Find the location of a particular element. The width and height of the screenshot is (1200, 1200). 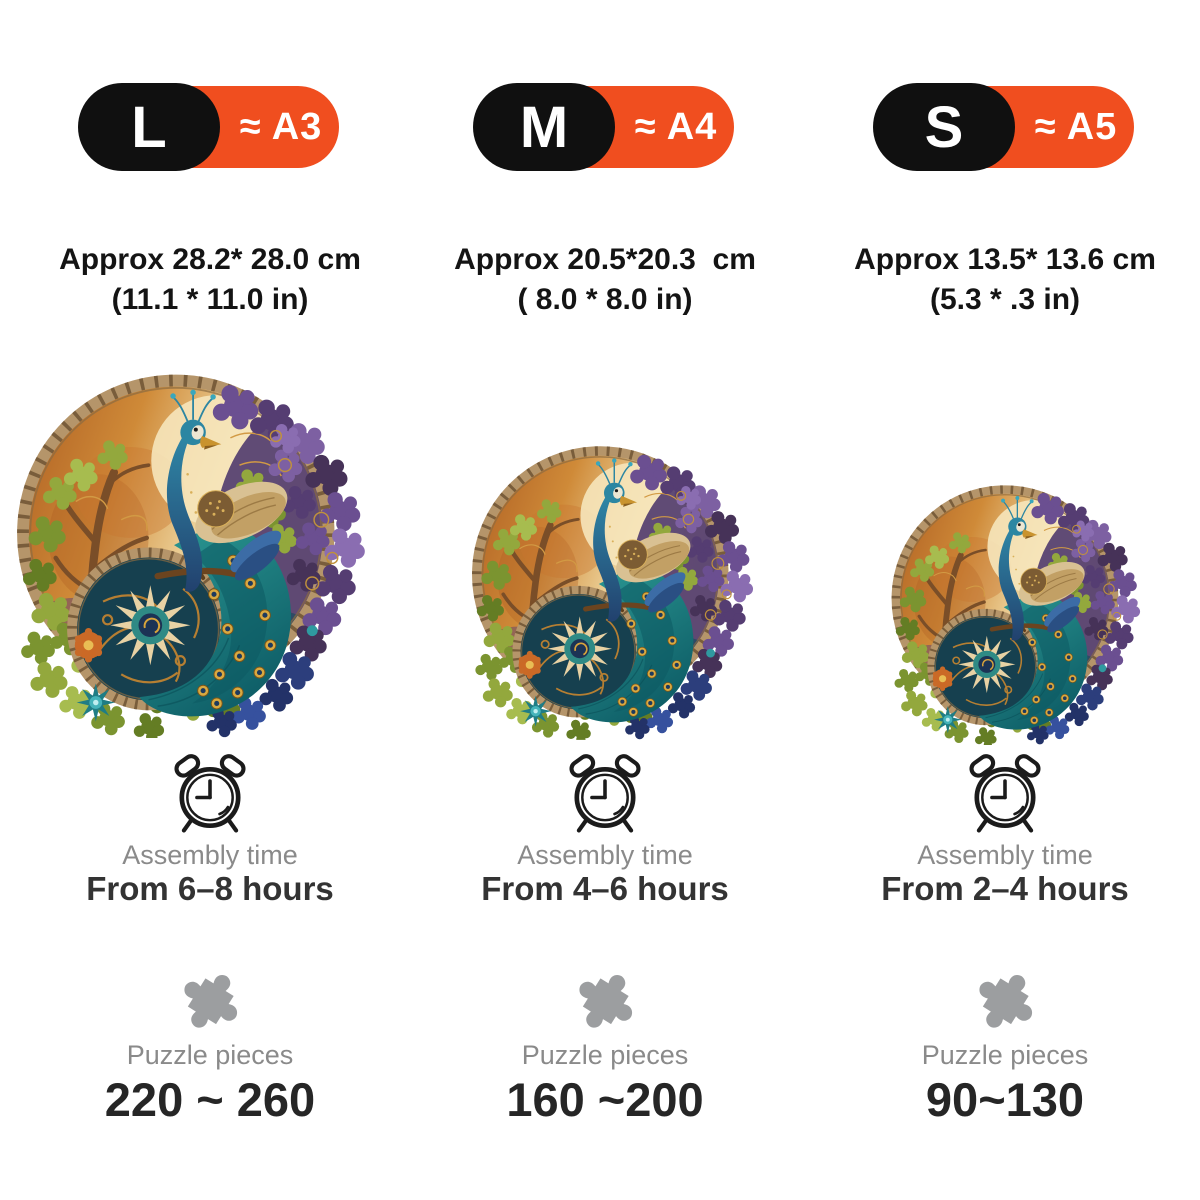

size-badge-s: S ≈ A5 is located at coordinates (1003, 127).